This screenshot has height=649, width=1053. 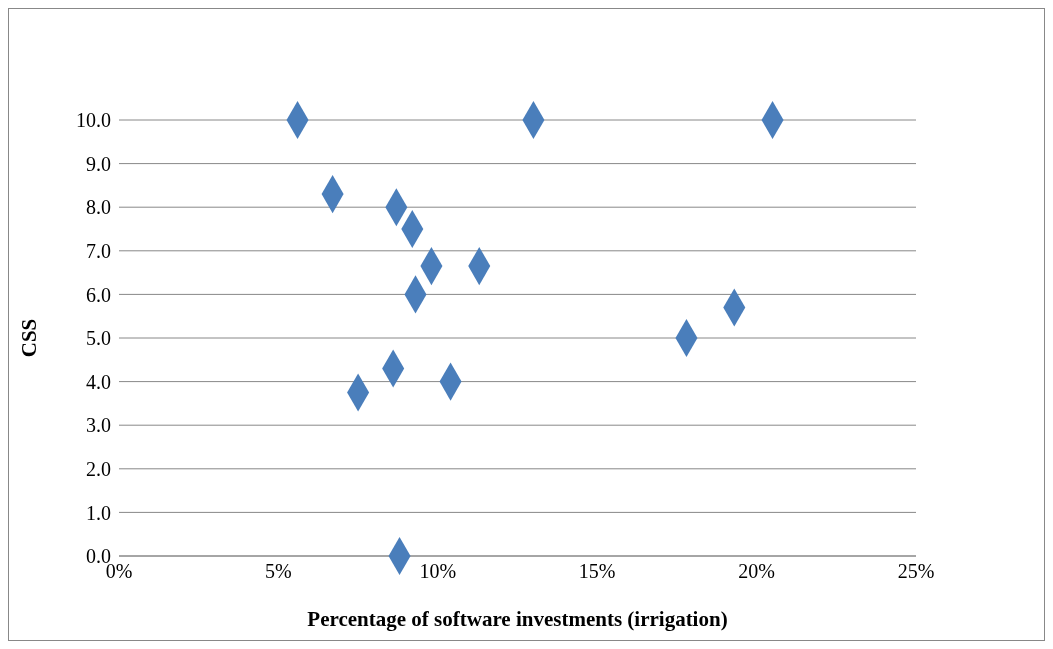 I want to click on y-tick-label: 2.0, so click(x=98, y=468).